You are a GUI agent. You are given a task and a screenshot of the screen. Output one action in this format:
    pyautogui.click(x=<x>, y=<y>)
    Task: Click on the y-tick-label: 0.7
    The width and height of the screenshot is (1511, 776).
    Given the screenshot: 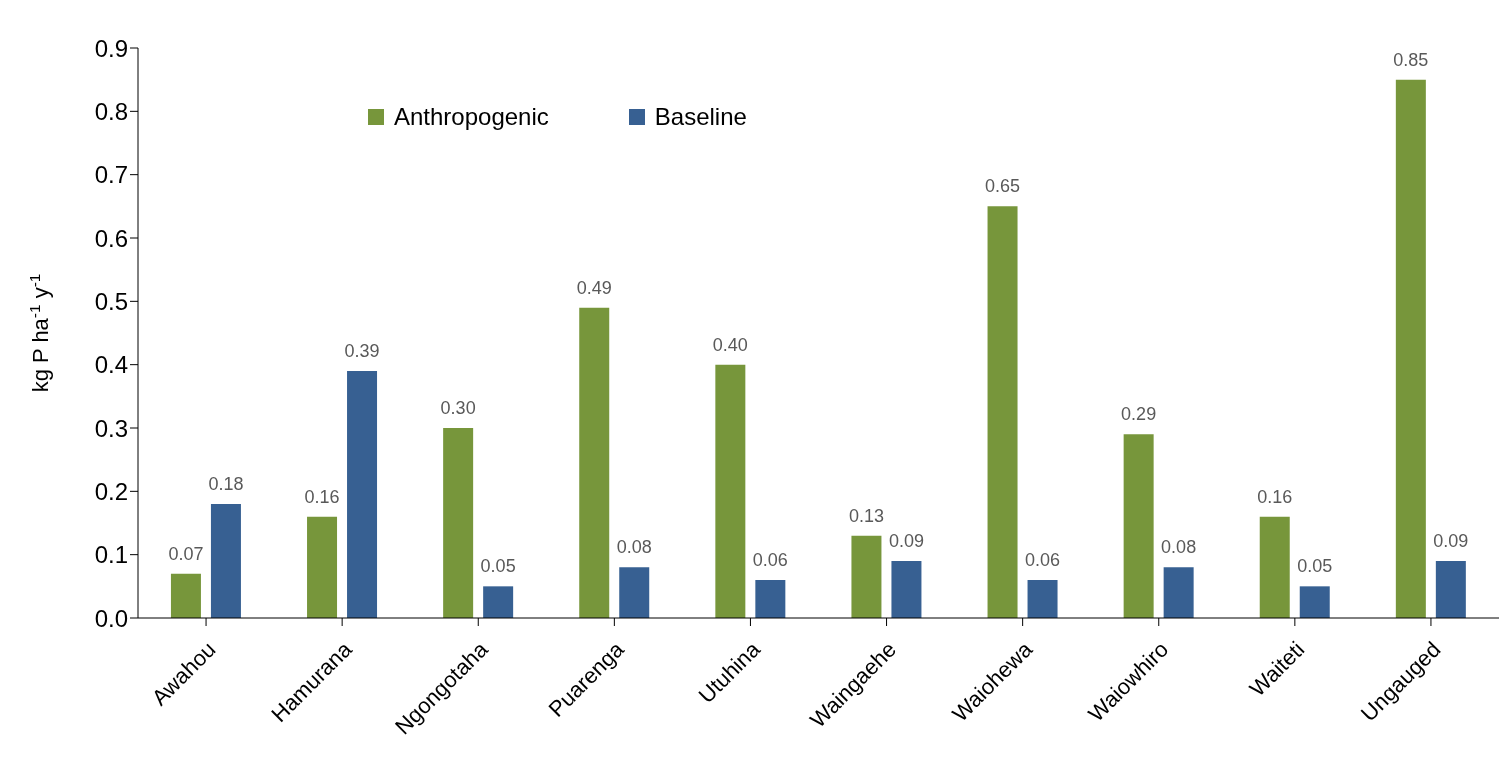 What is the action you would take?
    pyautogui.click(x=111, y=175)
    